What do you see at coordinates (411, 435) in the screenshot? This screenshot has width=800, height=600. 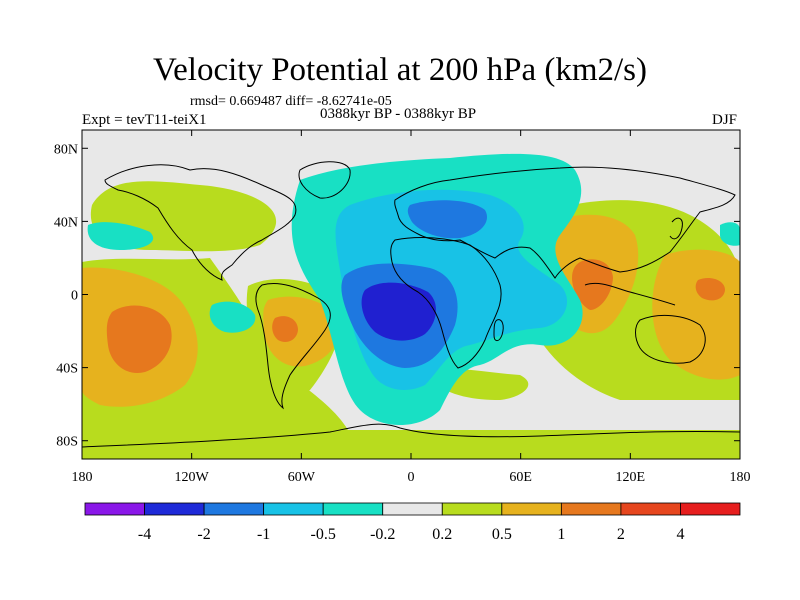 I see `coast-antarctica` at bounding box center [411, 435].